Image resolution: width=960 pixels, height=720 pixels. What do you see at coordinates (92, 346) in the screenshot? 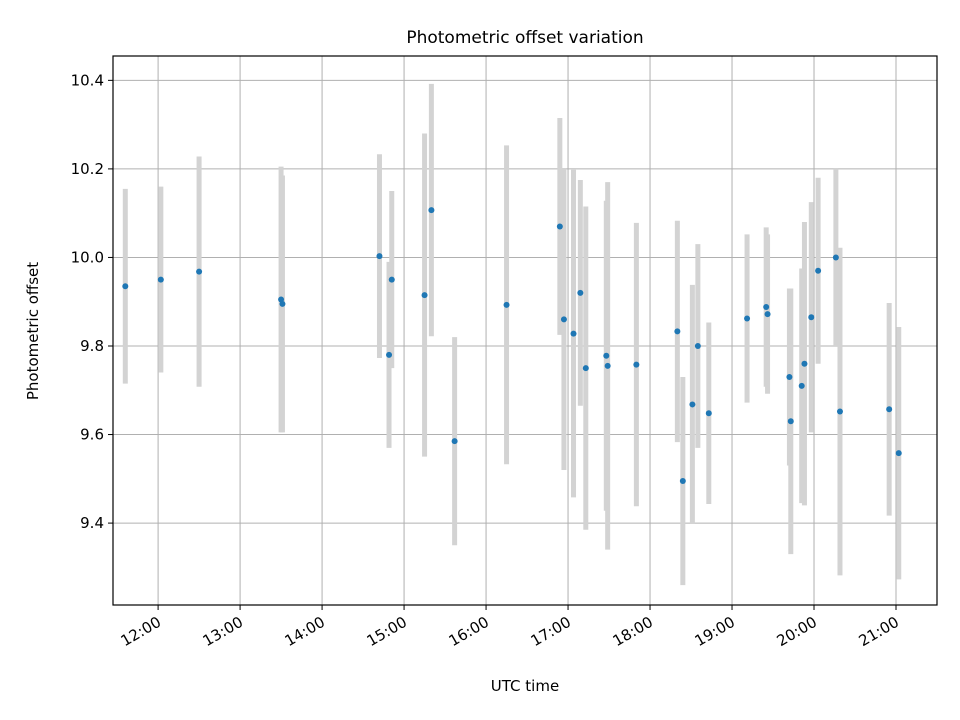
I see `y-tick-label: 9.8` at bounding box center [92, 346].